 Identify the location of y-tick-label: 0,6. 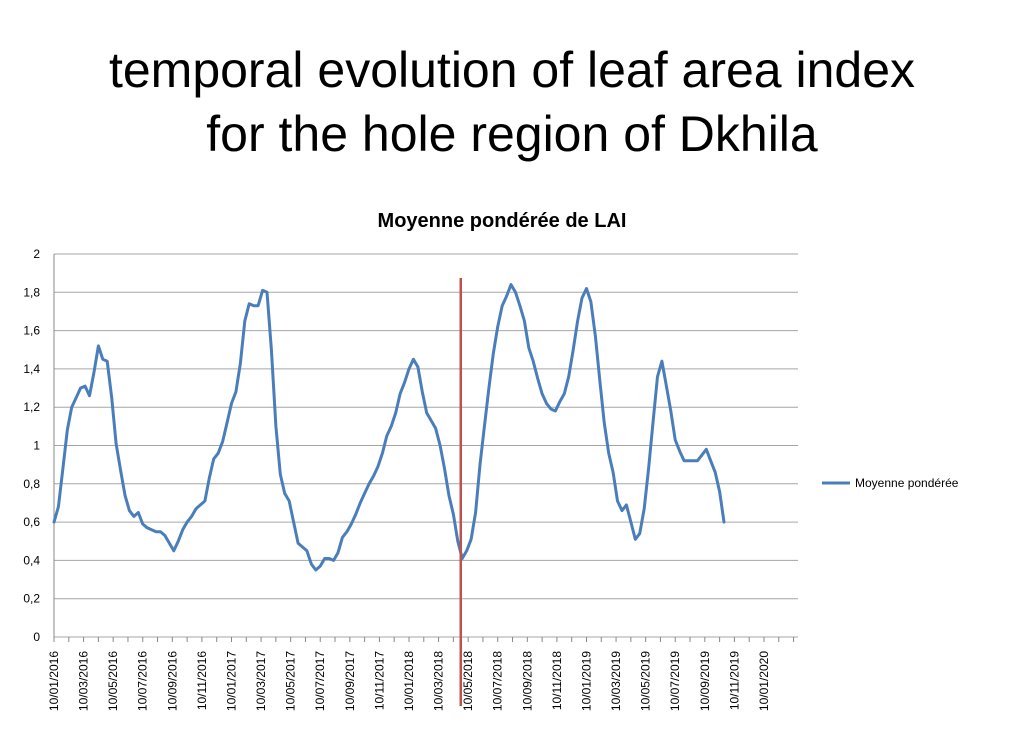
(31, 522).